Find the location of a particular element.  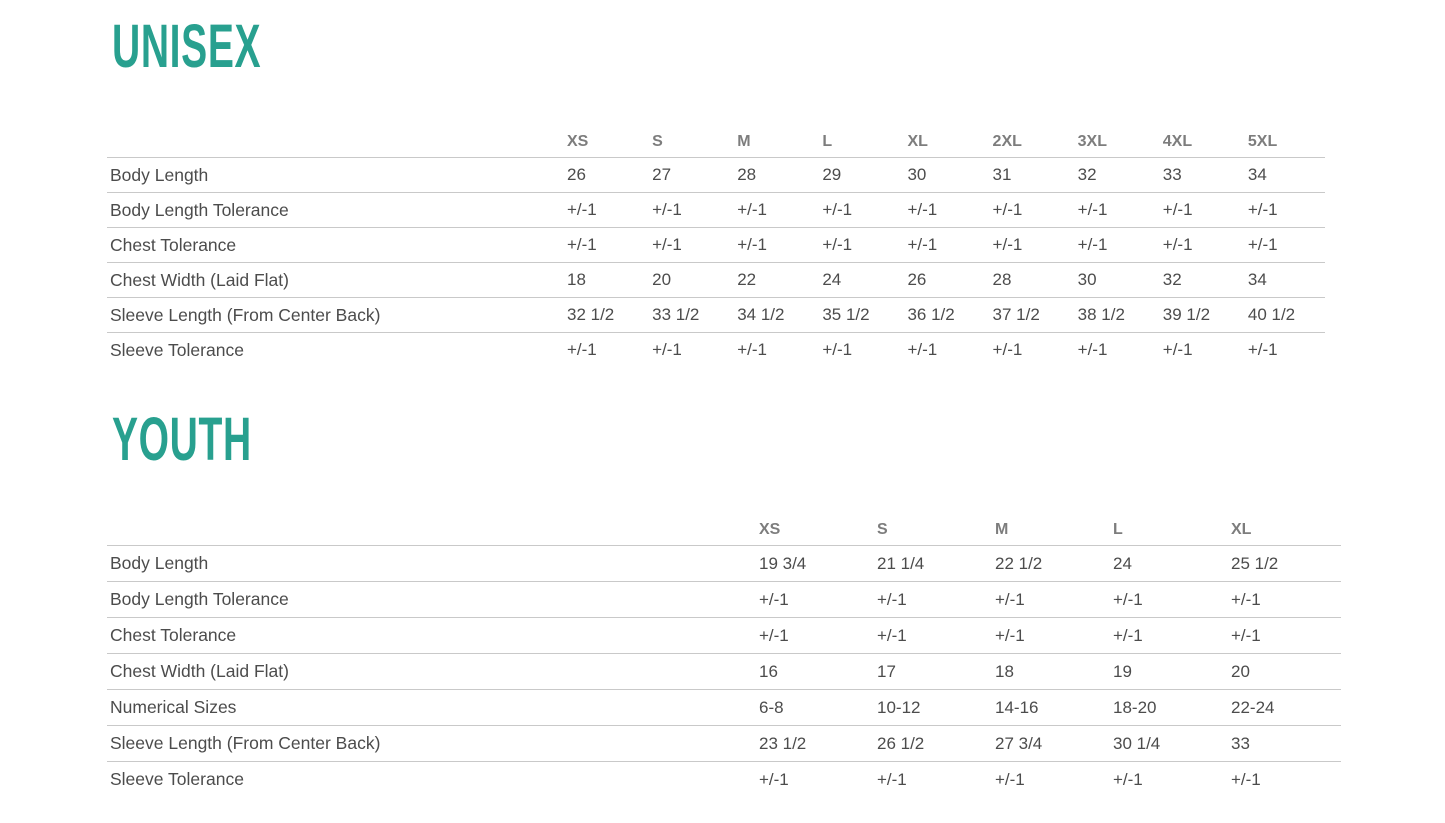

size-value: 25 1/2 is located at coordinates (1255, 563).